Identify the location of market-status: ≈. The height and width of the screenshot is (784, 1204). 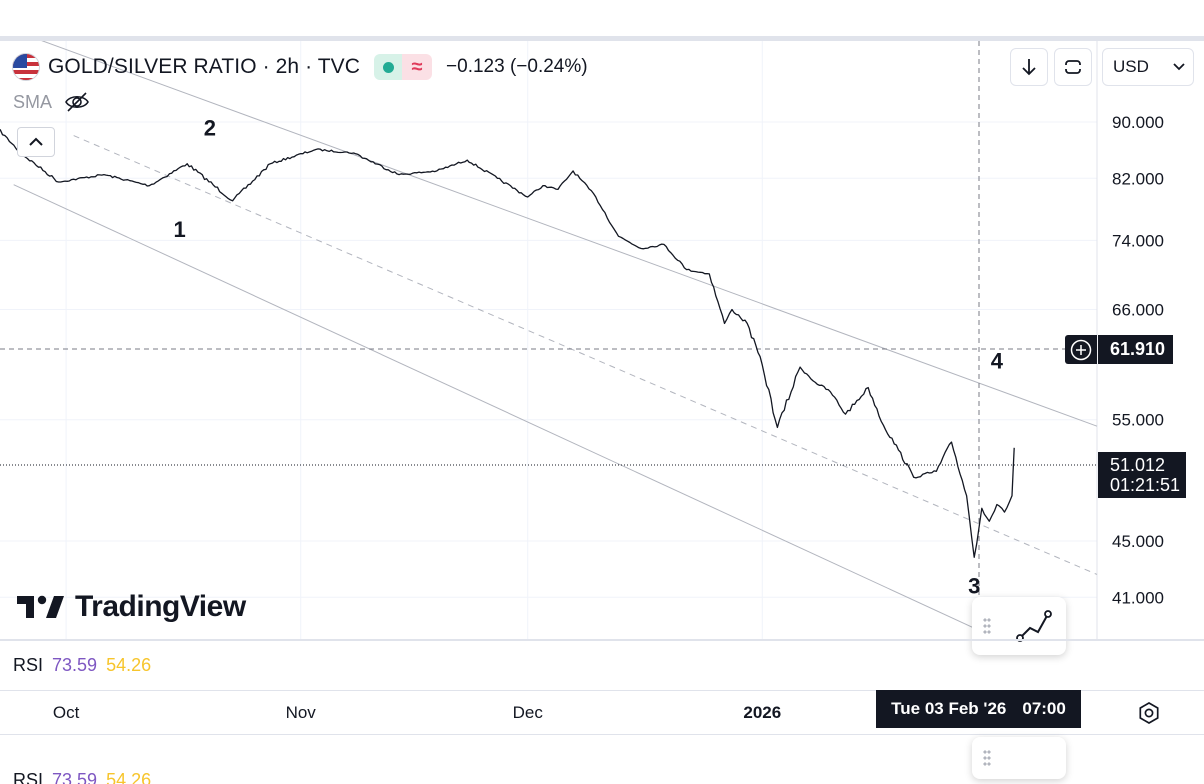
(403, 67).